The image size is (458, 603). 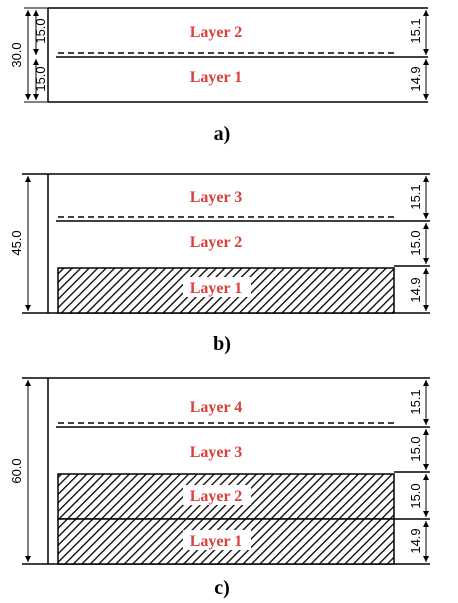 I want to click on panel-a-layer-2-label: Layer 2, so click(x=216, y=32).